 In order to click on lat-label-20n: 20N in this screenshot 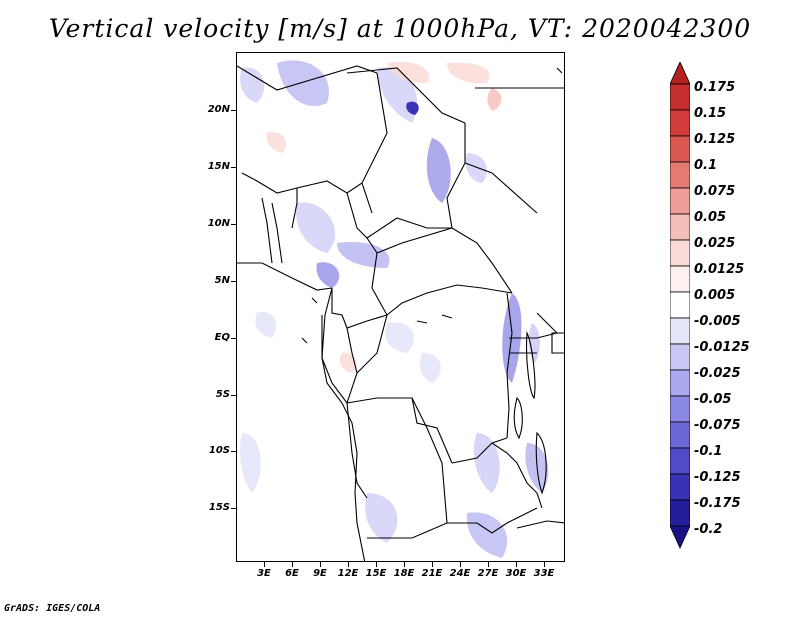, I will do `click(218, 109)`.